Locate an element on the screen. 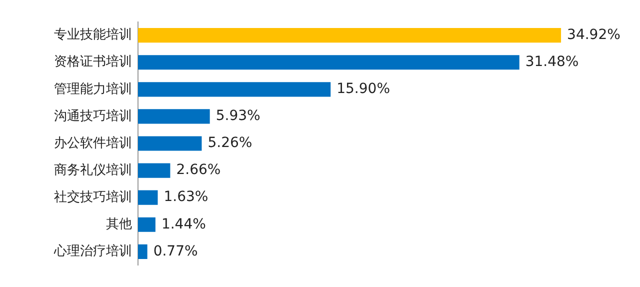  y-tick-label: 资格证书培训 is located at coordinates (93, 62).